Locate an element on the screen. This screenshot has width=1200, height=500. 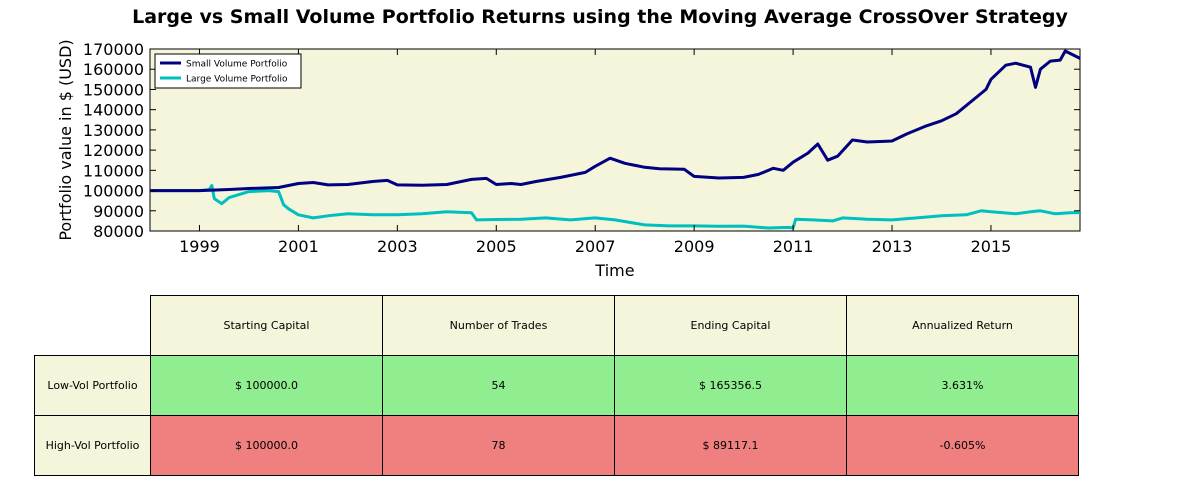
y-tick-label: 90000 is located at coordinates (118, 211).